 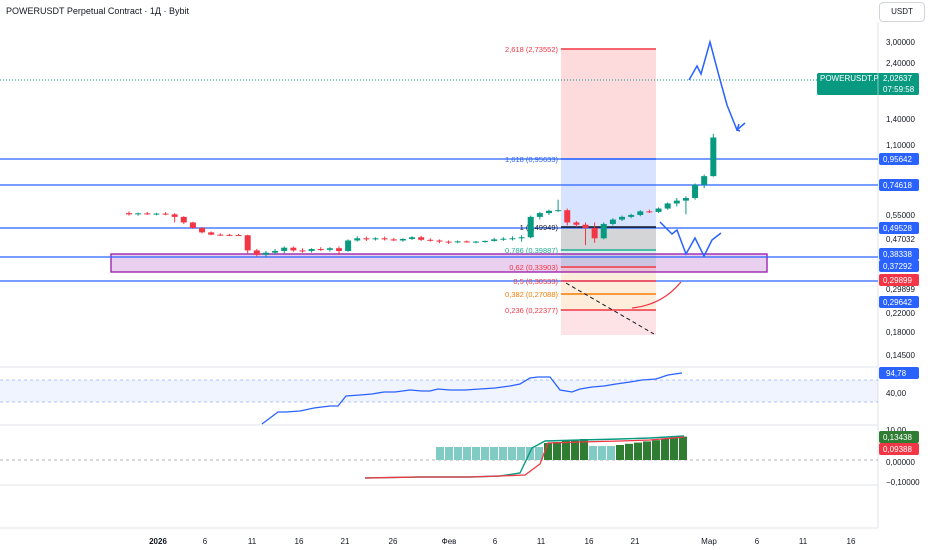 I want to click on macd-signal-line, so click(x=524, y=457).